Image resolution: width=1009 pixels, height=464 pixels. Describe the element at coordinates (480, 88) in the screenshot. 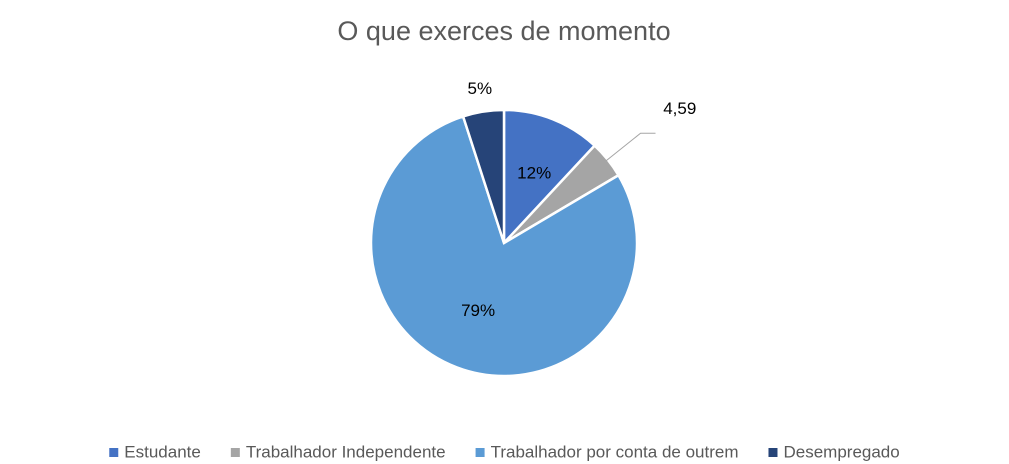

I see `data-label: 5%` at that location.